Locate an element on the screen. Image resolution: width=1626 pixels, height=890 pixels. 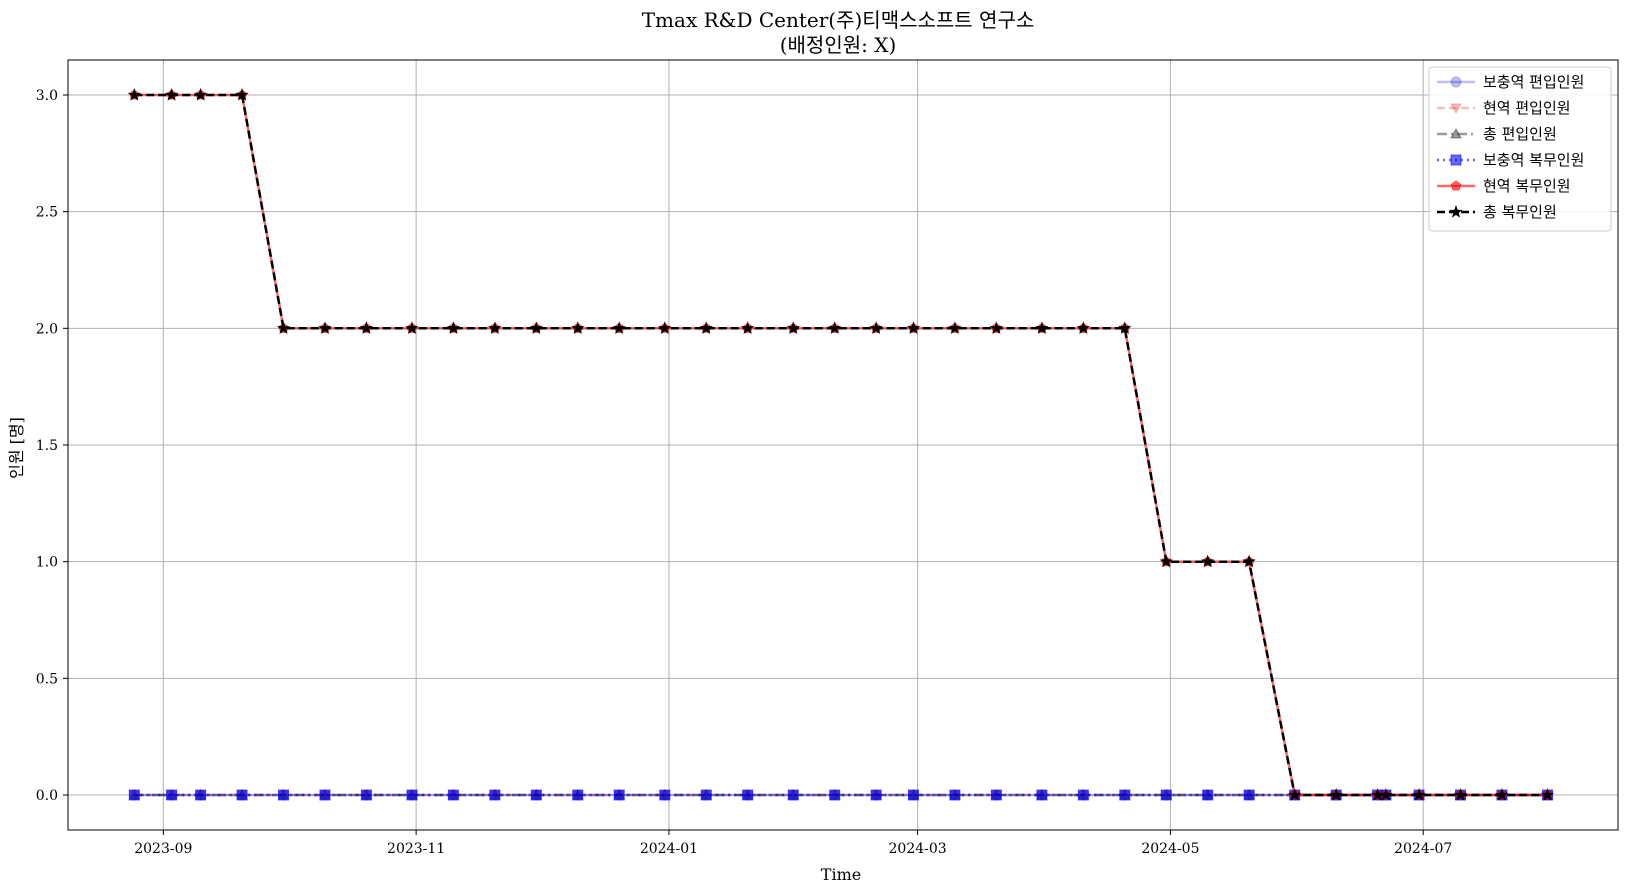
y-tick-label: 1.5 is located at coordinates (47, 446).